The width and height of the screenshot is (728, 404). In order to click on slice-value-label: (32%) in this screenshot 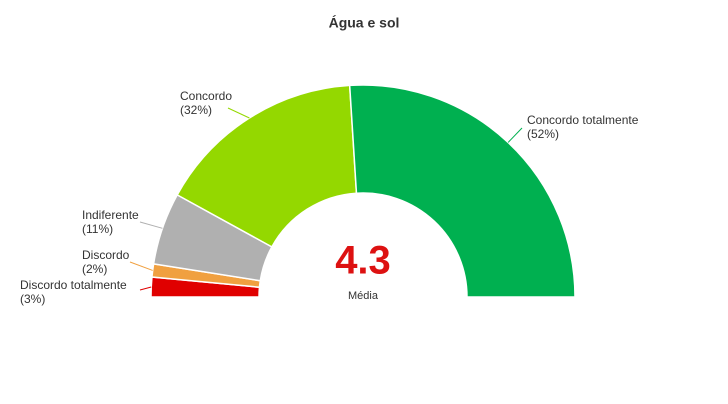, I will do `click(196, 110)`.